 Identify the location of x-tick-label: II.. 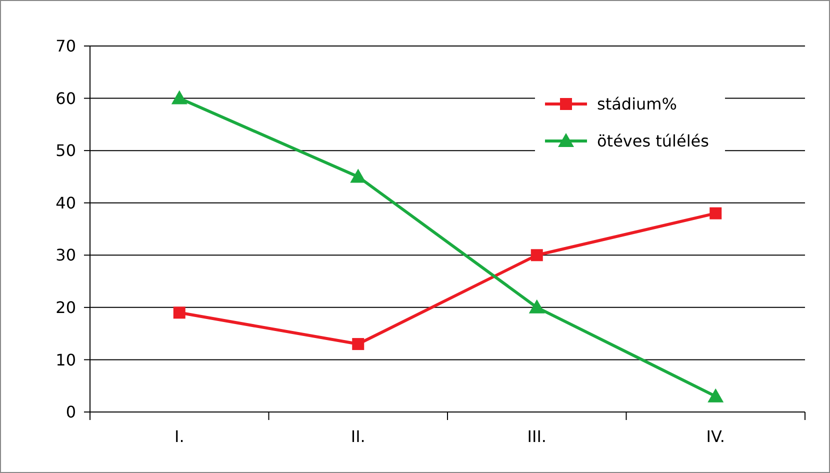
(358, 436).